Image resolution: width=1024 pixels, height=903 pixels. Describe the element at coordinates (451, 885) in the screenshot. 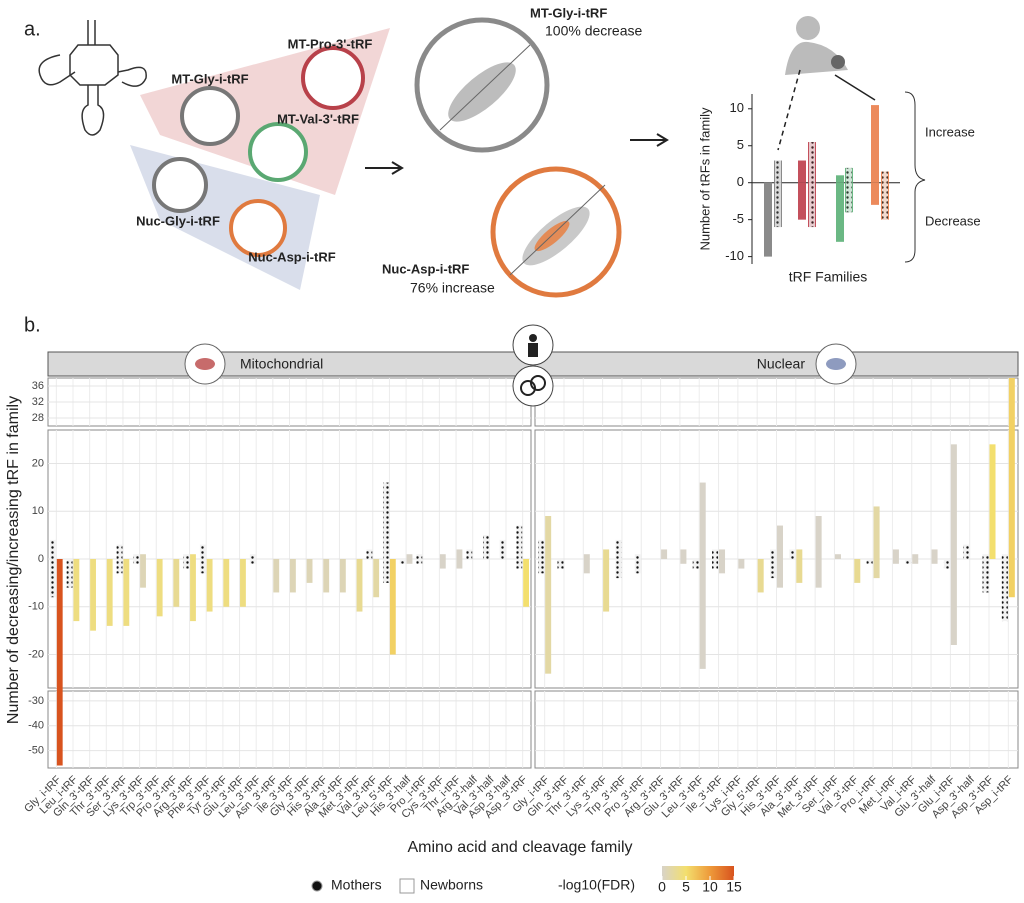

I see `legend-label: Newborns` at that location.